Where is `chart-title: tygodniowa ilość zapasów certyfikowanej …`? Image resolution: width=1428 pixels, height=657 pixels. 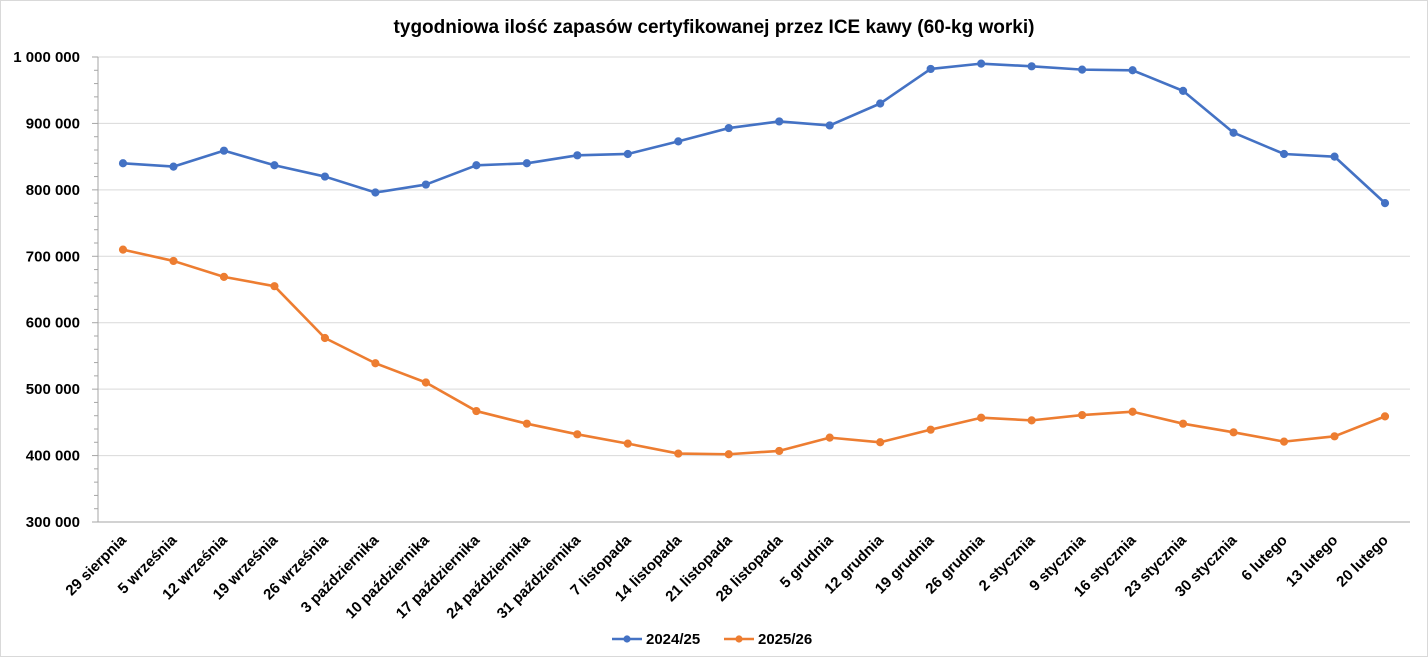
chart-title: tygodniowa ilość zapasów certyfikowanej … is located at coordinates (714, 27).